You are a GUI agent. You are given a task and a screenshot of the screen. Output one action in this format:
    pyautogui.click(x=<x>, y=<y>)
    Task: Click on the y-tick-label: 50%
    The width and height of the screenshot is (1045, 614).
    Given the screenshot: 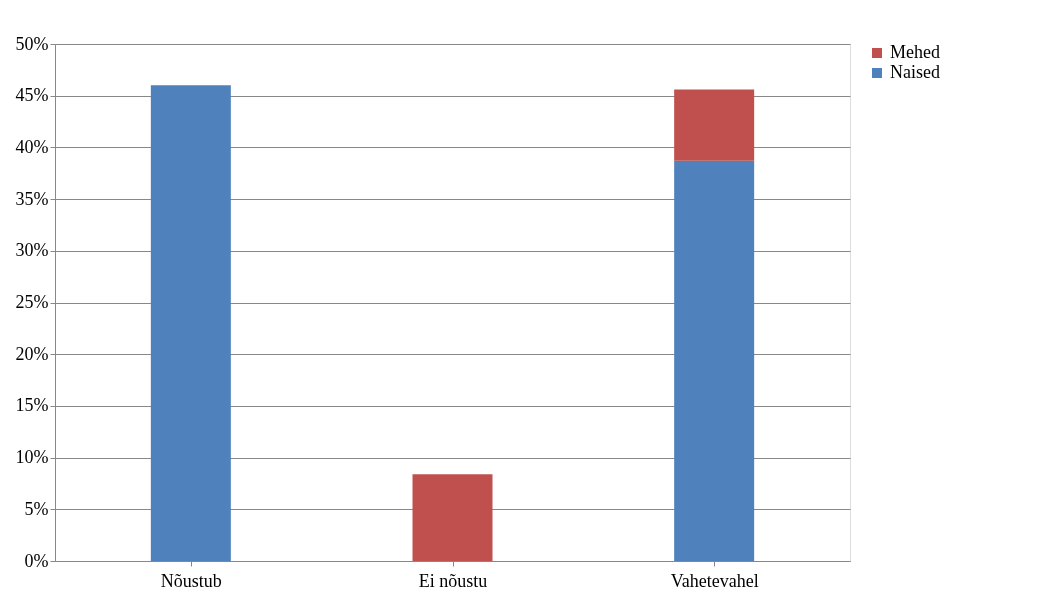 What is the action you would take?
    pyautogui.click(x=32, y=43)
    